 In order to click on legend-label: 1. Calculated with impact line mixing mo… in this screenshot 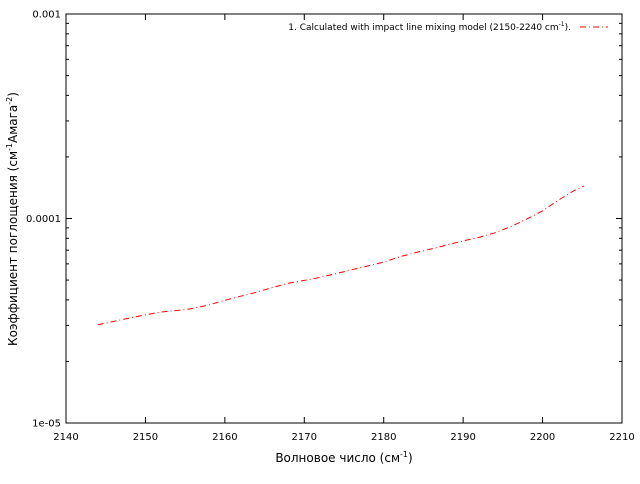, I will do `click(429, 27)`.